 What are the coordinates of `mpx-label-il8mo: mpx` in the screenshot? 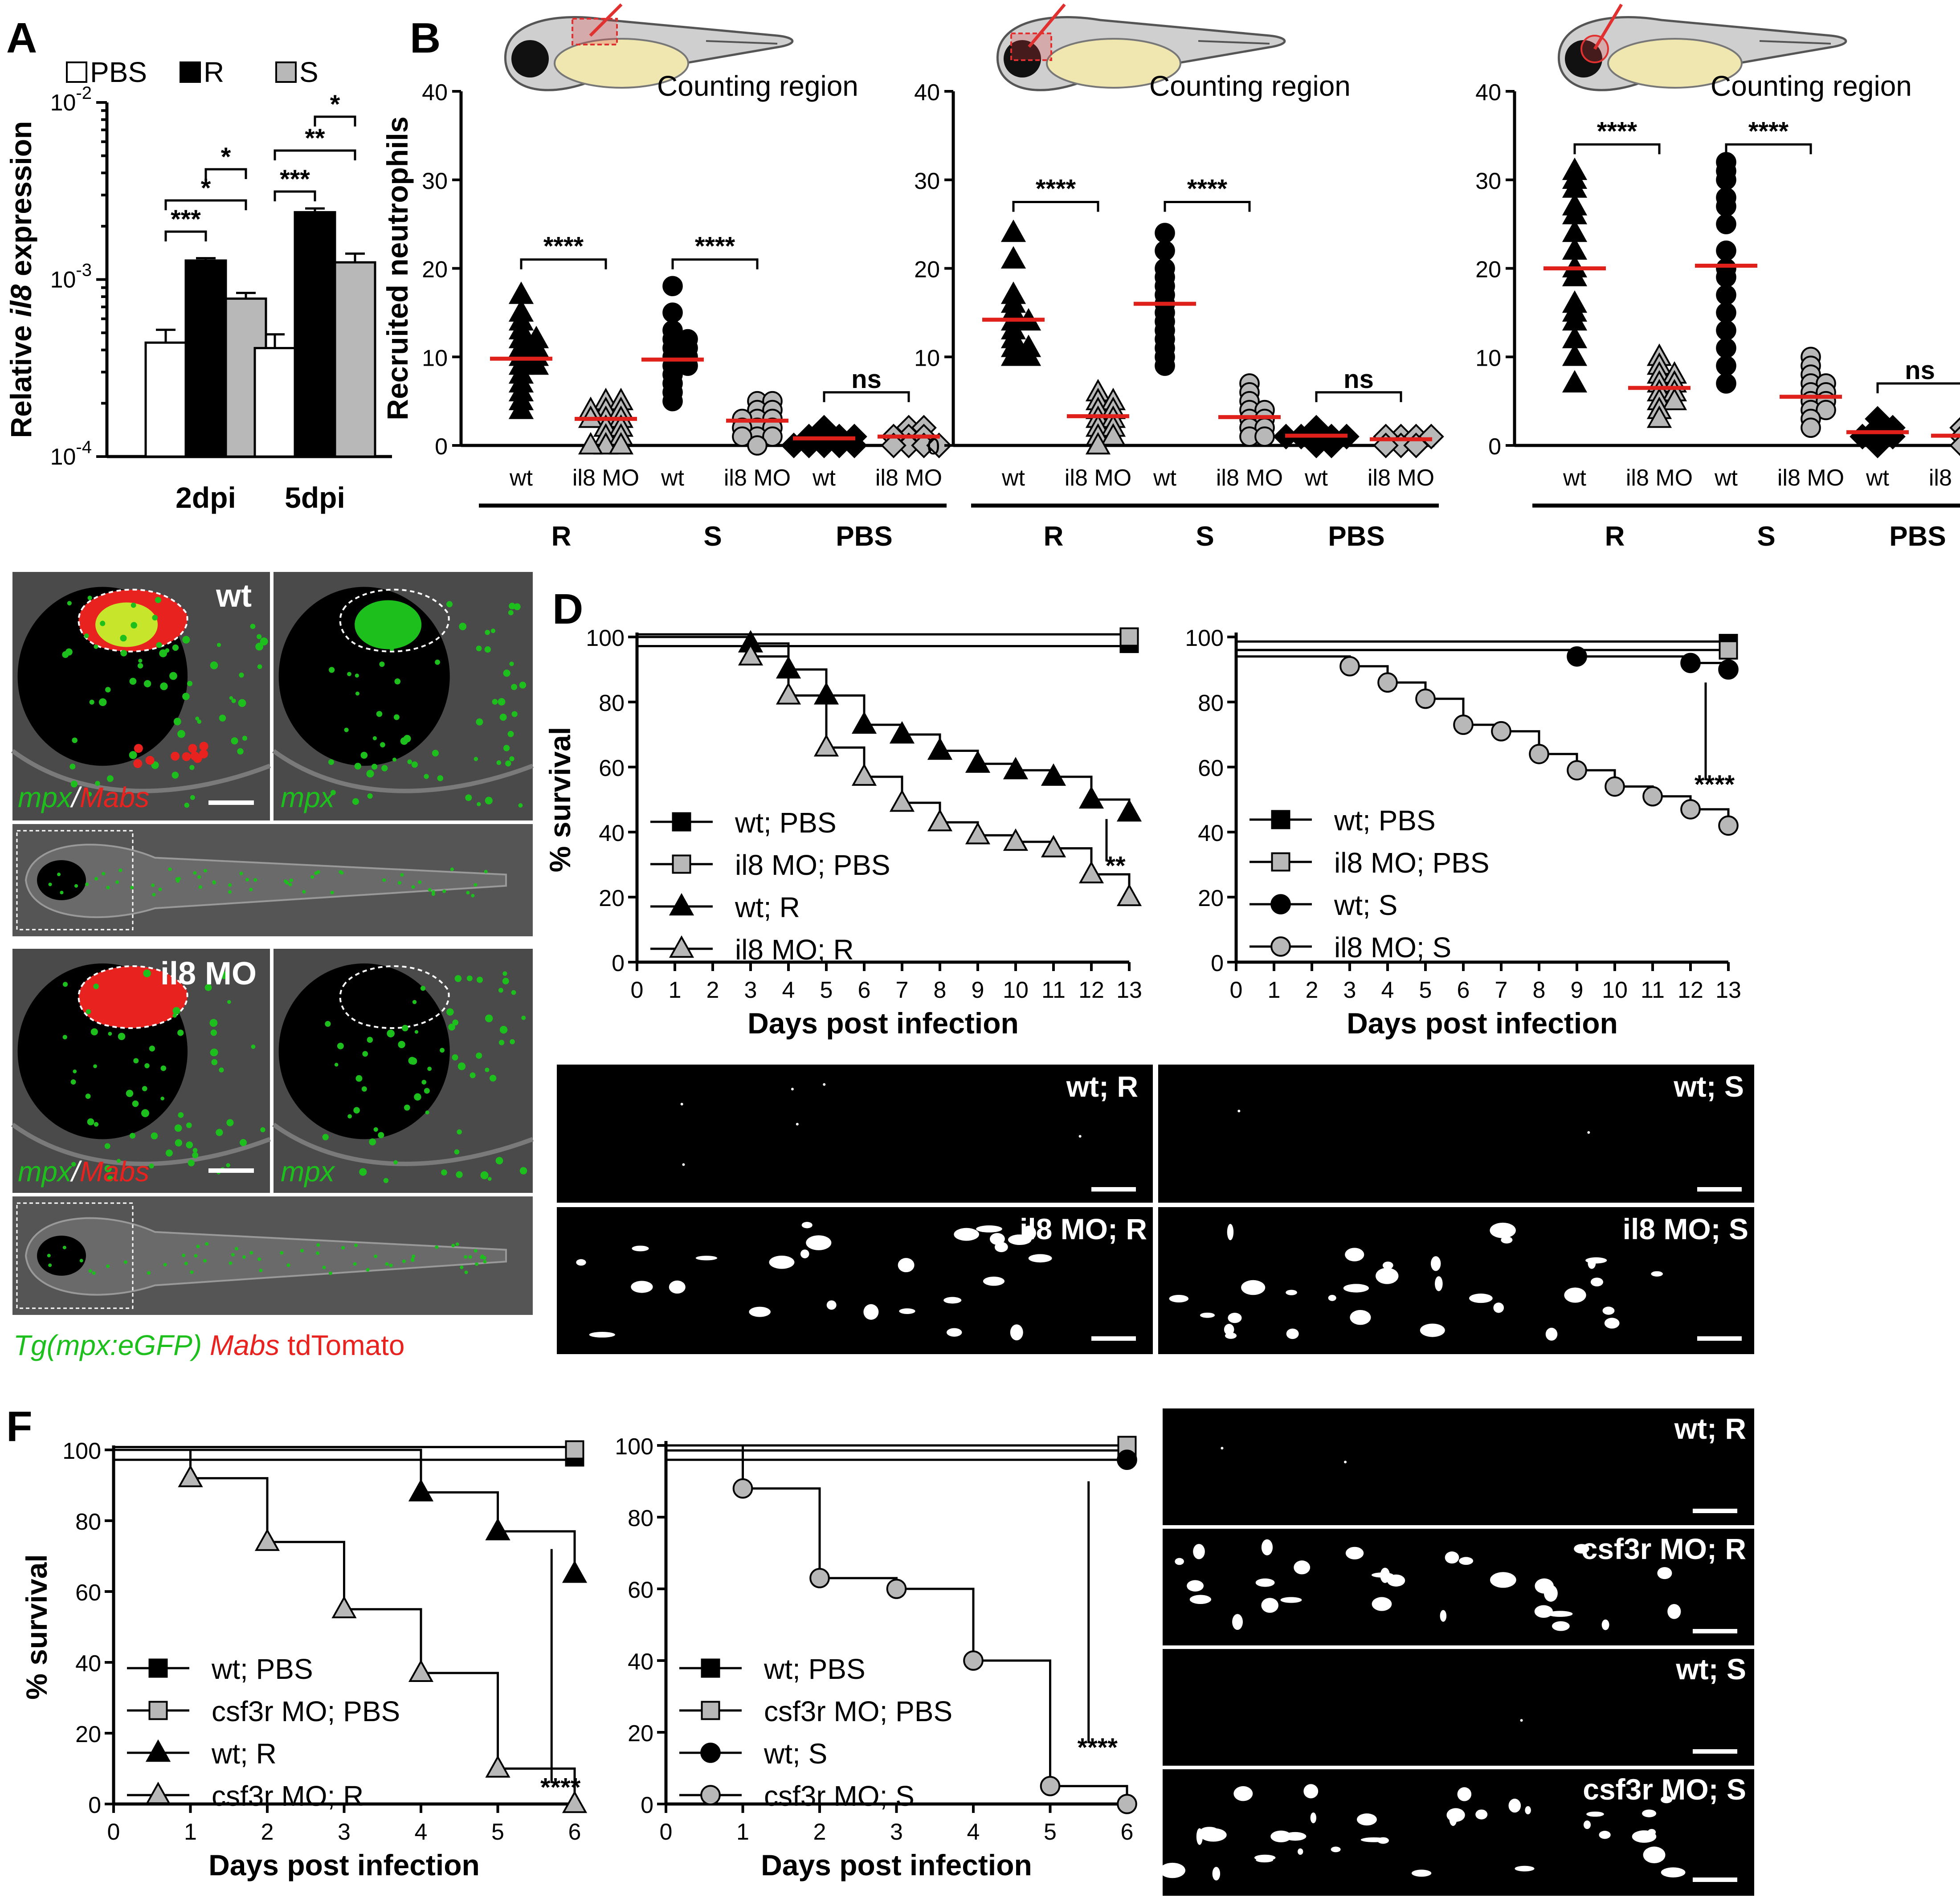 It's located at (308, 1171).